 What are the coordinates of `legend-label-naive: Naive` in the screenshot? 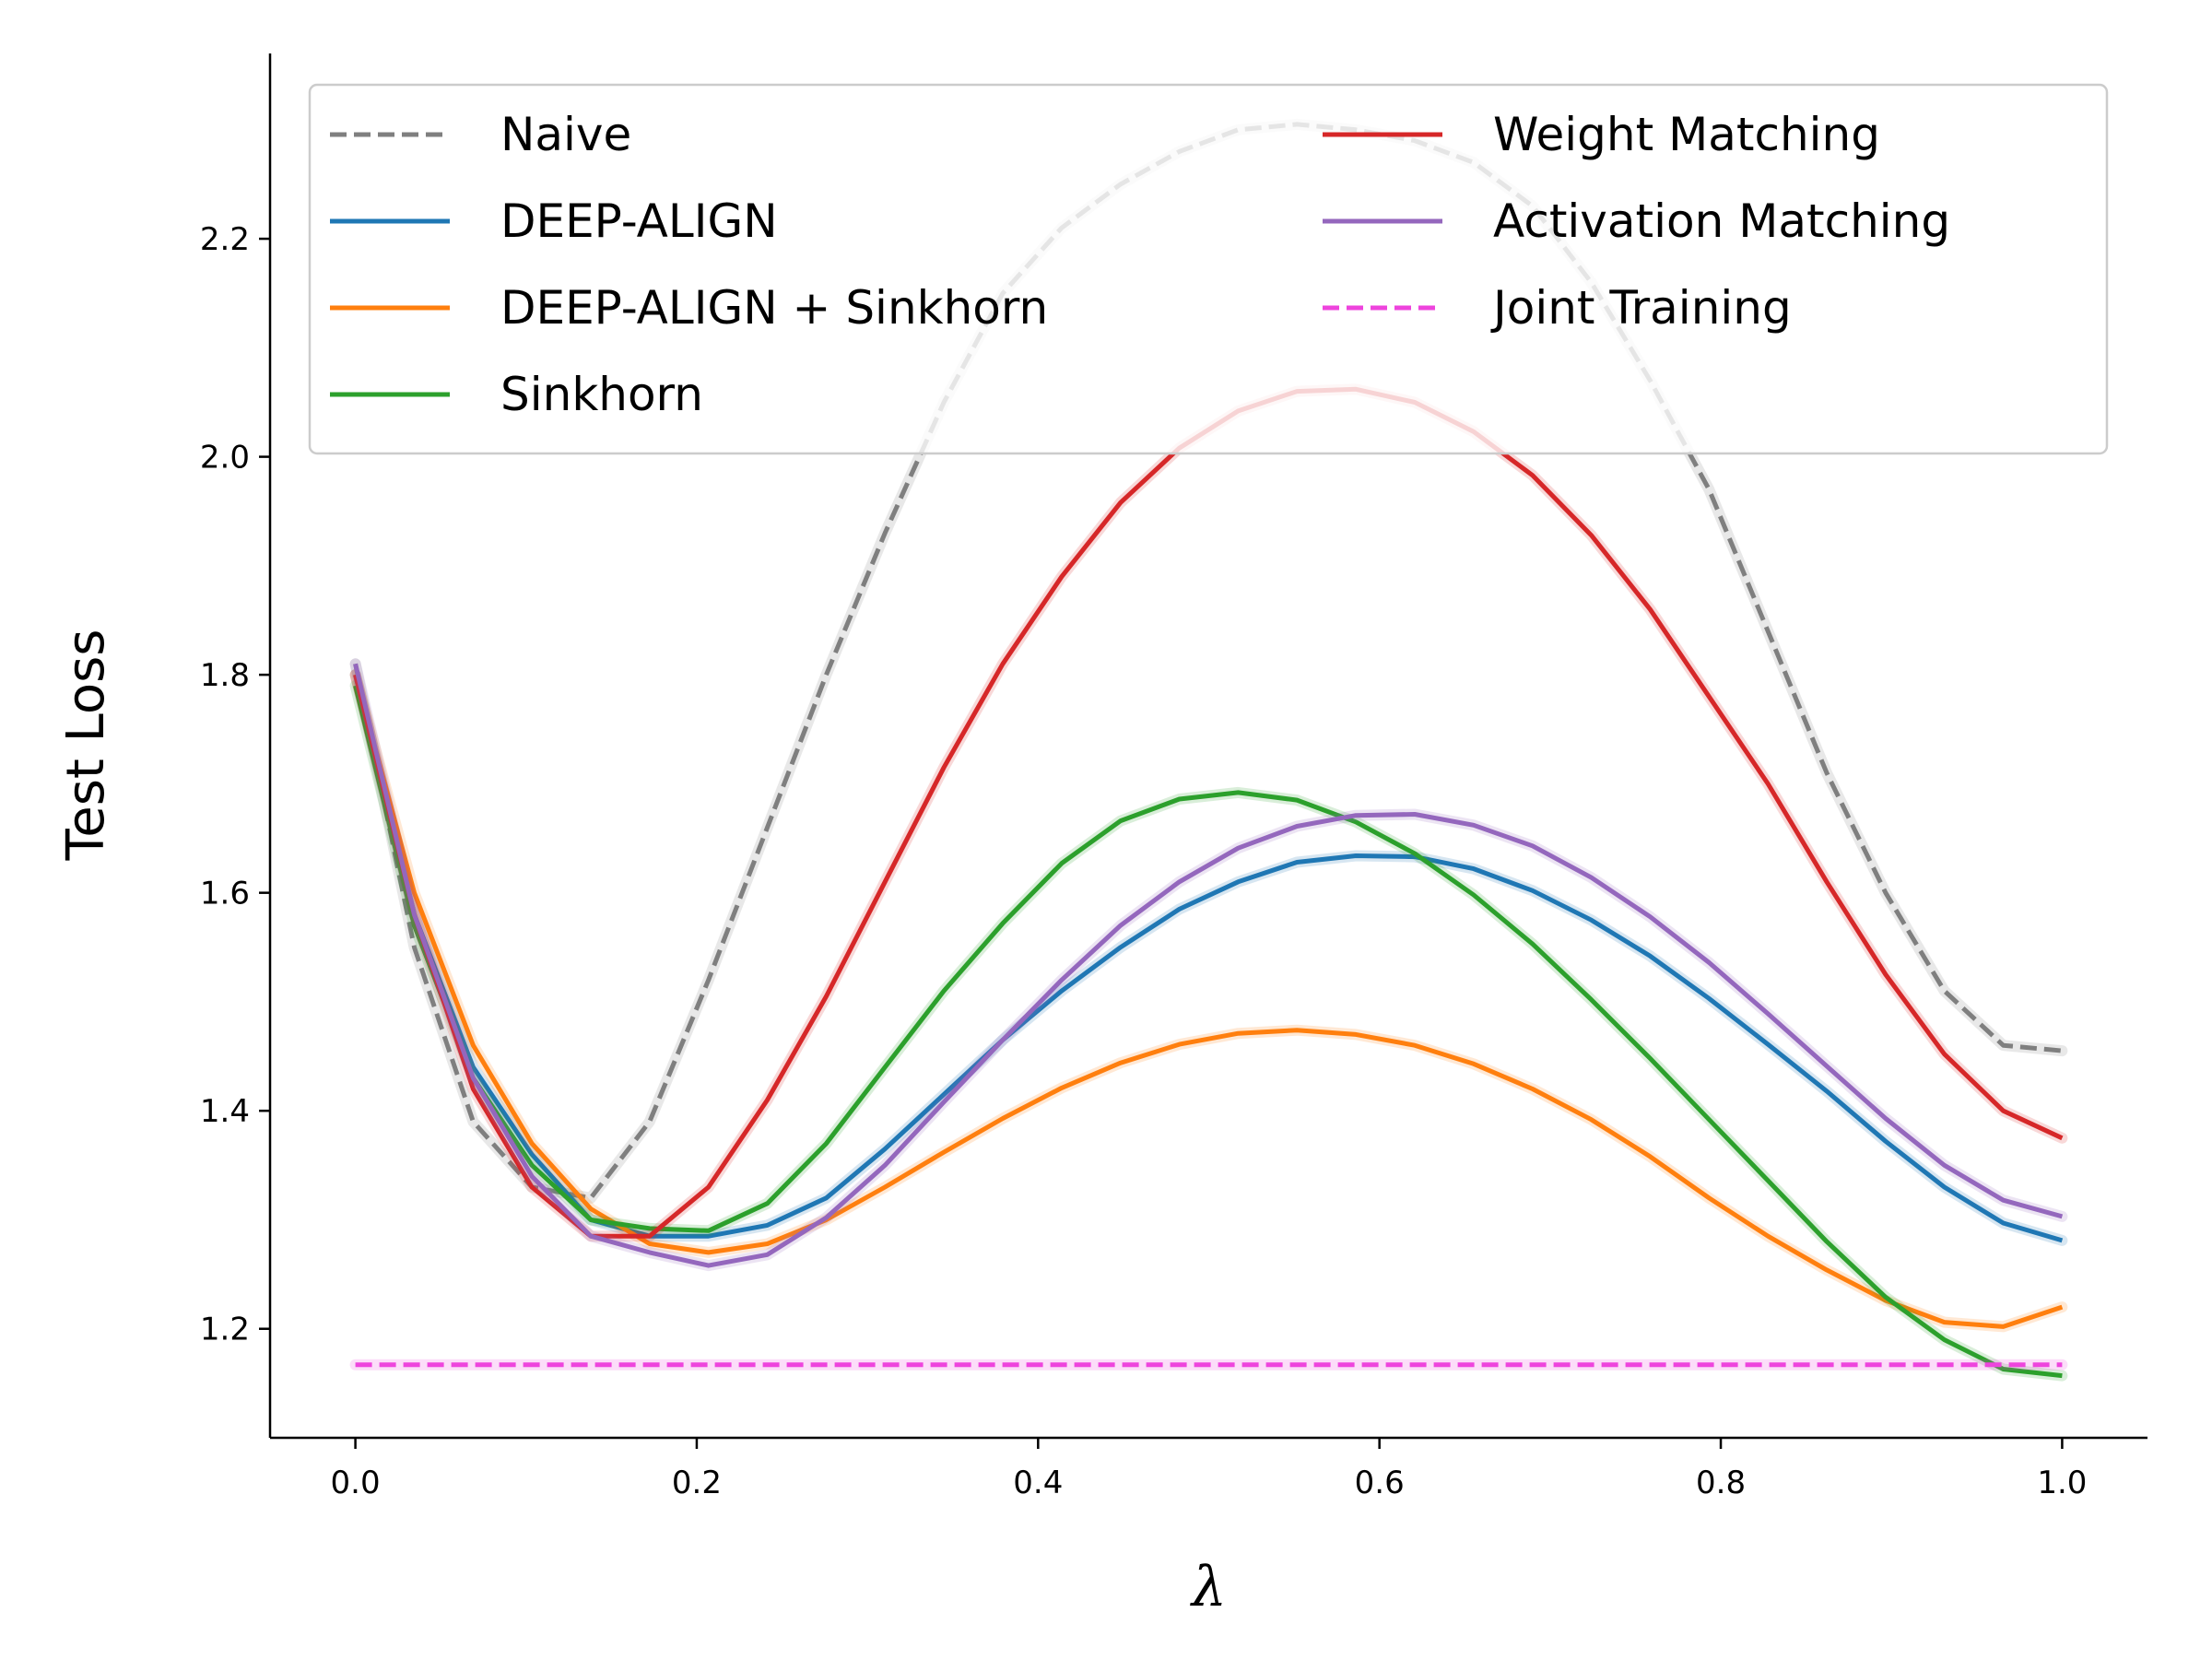 It's located at (565, 134).